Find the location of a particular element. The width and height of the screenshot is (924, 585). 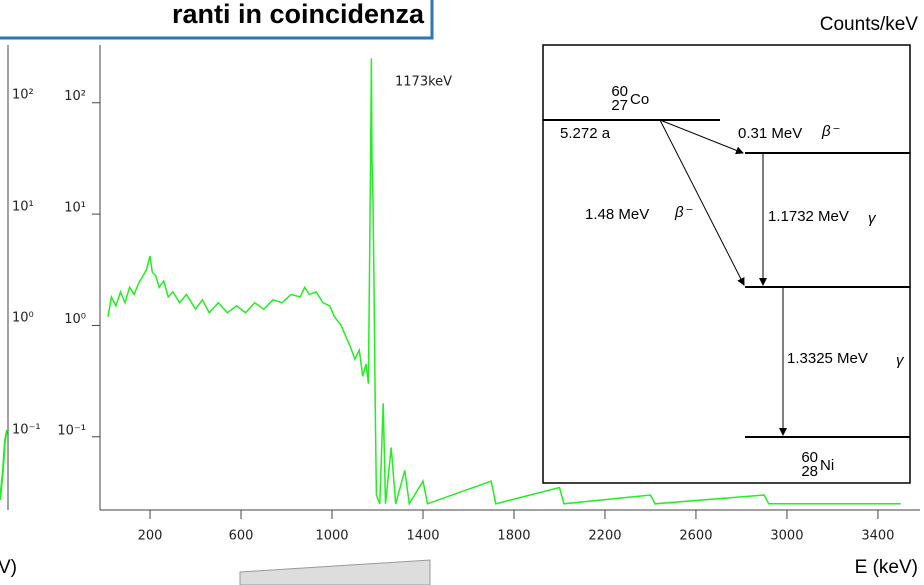

x-axis-label: E (keV) is located at coordinates (886, 567).